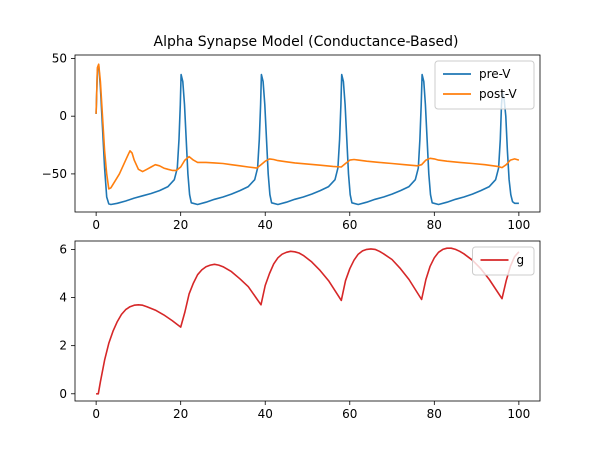 The height and width of the screenshot is (450, 600). Describe the element at coordinates (54, 174) in the screenshot. I see `top-y-tick-label: −50` at that location.